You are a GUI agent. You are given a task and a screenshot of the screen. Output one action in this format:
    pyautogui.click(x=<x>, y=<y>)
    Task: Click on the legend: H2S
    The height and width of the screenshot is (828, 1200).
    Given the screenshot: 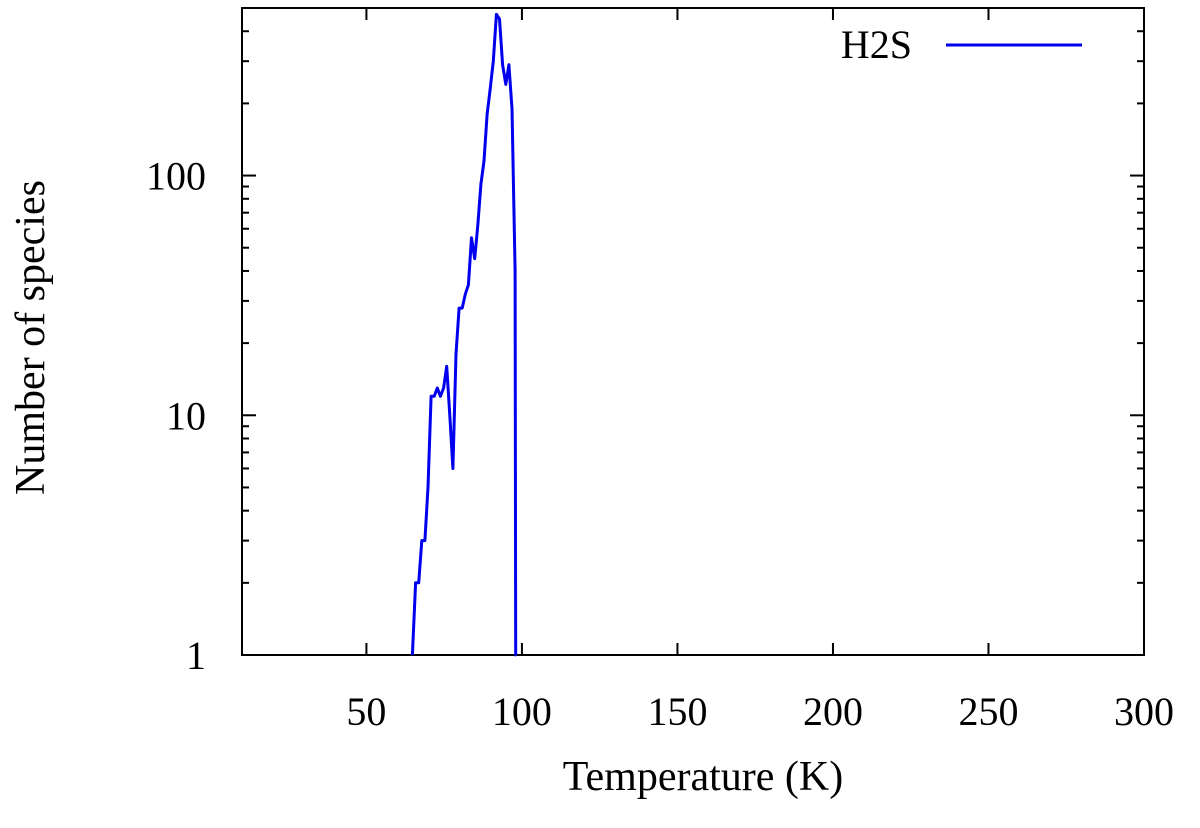 What is the action you would take?
    pyautogui.click(x=961, y=44)
    